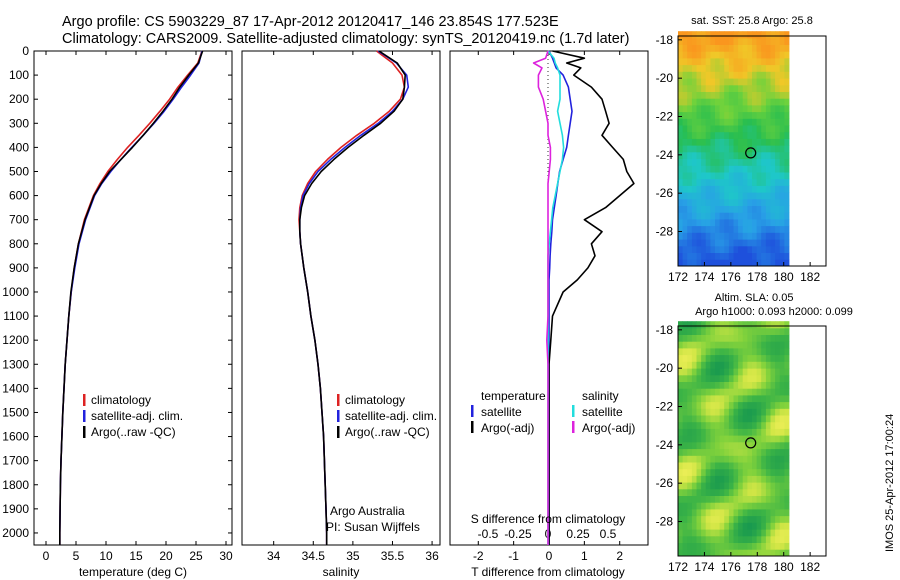 Image resolution: width=900 pixels, height=580 pixels. What do you see at coordinates (472, 427) in the screenshot?
I see `legend-swatch-temp-argo` at bounding box center [472, 427].